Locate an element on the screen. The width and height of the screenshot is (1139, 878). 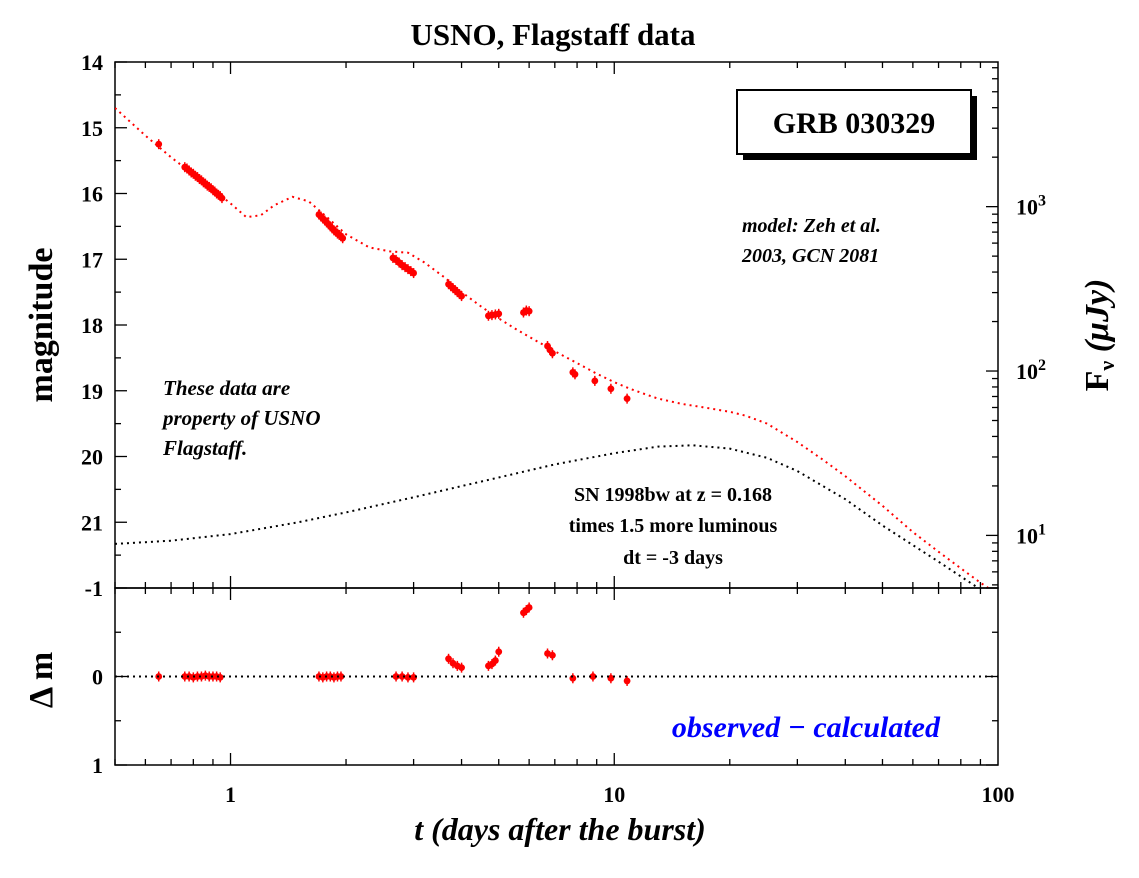
residual-y-tick-label: 1 is located at coordinates (97, 765).